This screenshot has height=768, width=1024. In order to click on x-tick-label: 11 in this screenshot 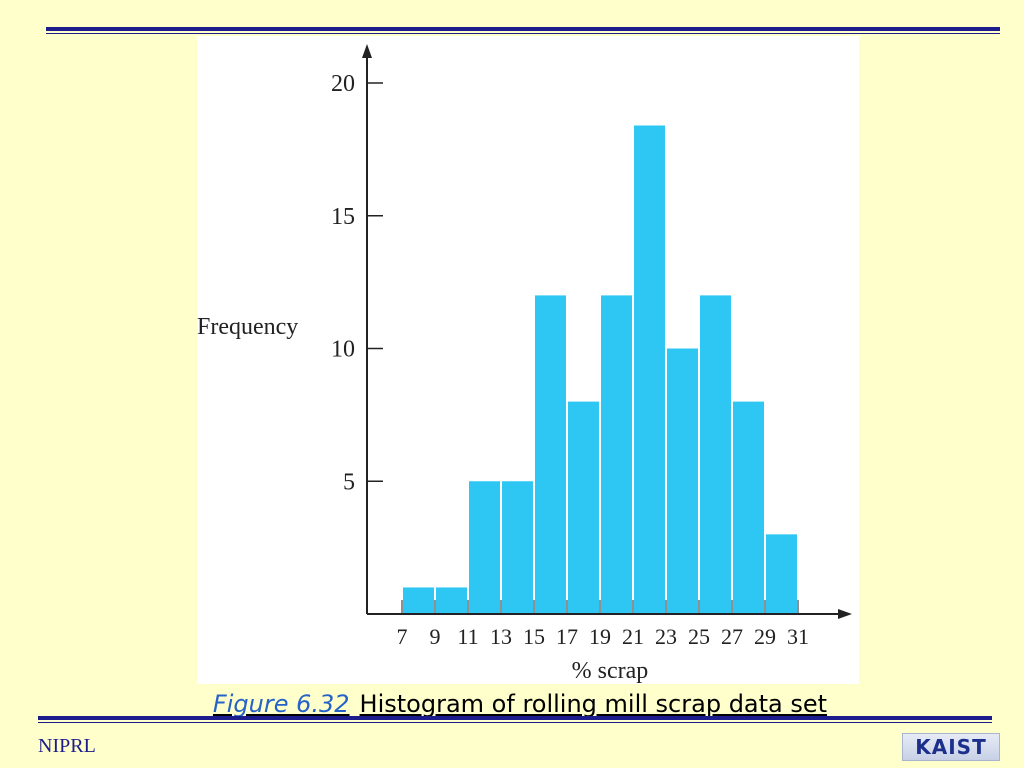, I will do `click(467, 636)`.